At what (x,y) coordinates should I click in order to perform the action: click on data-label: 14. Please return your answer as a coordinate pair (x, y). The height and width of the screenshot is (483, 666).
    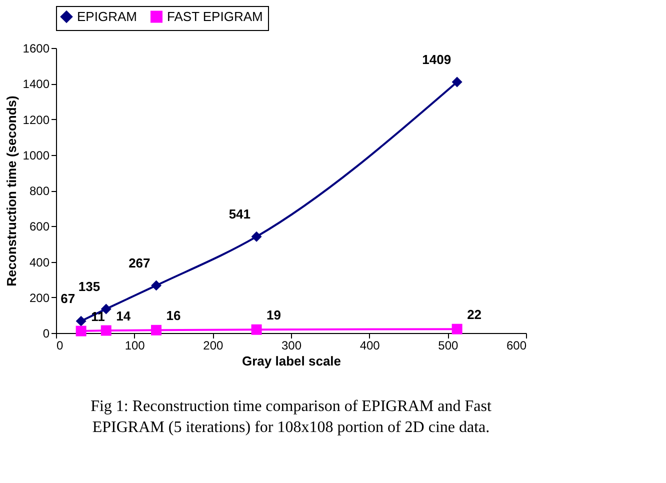
    Looking at the image, I should click on (124, 316).